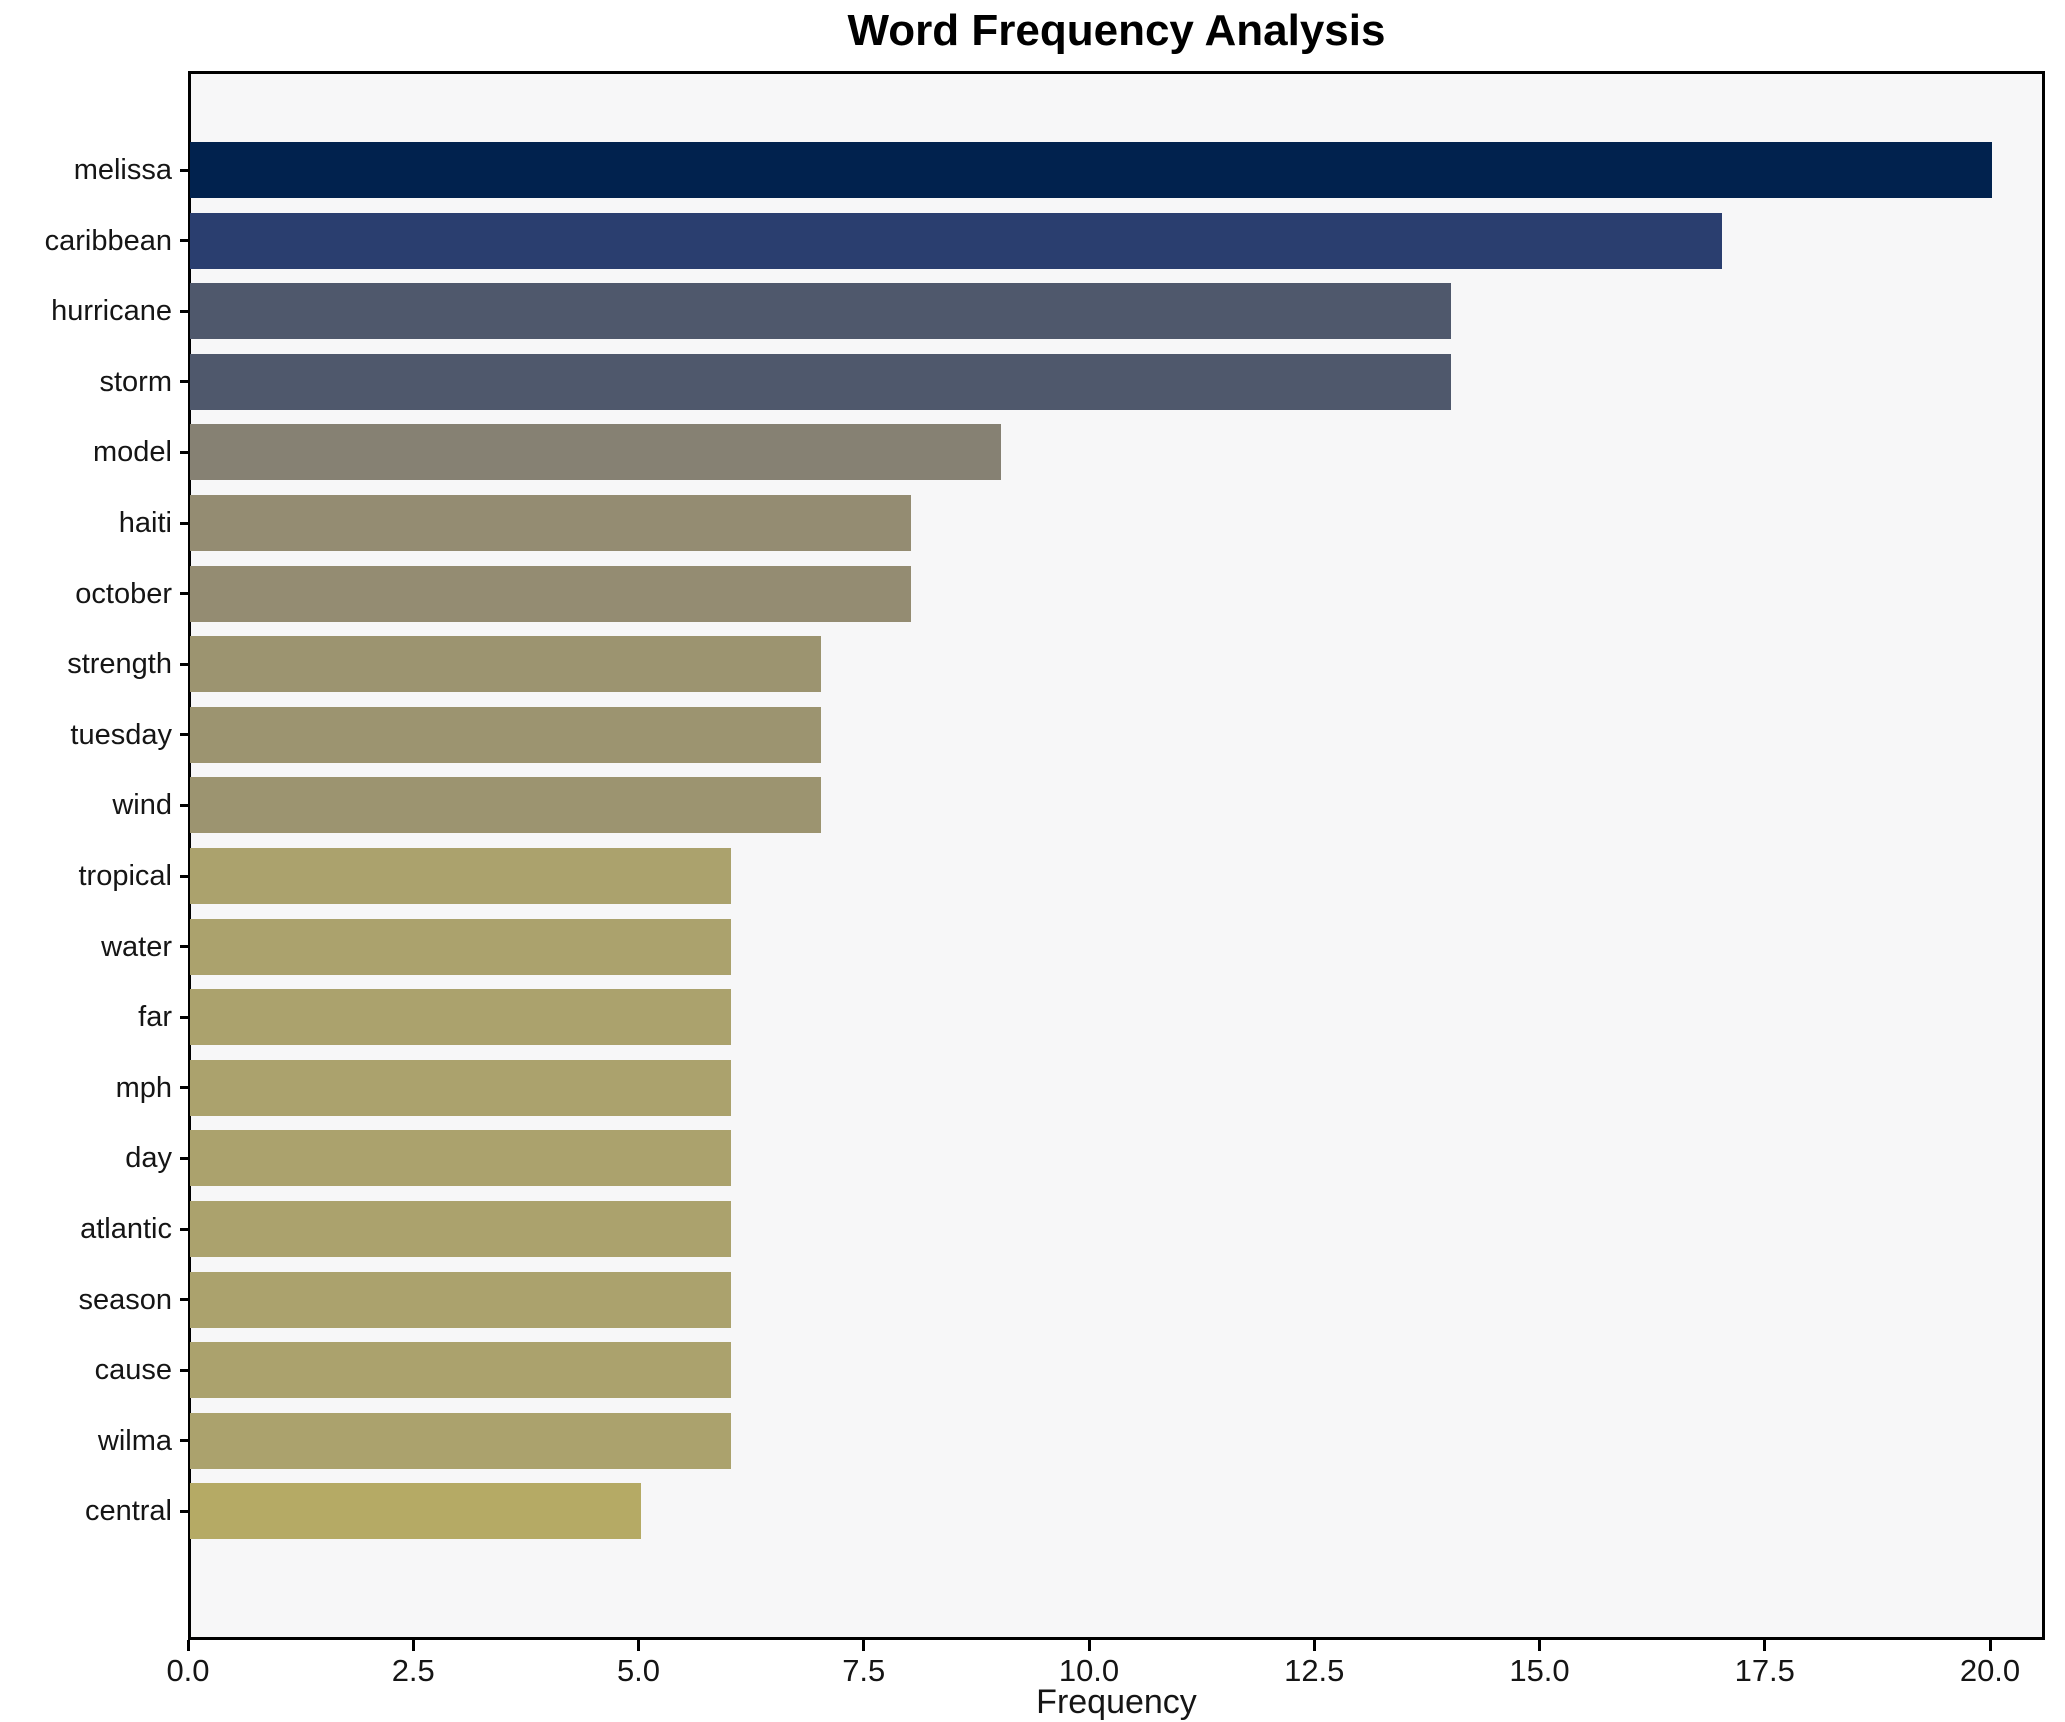 This screenshot has width=2065, height=1722. I want to click on y-tick-label-hurricane: hurricane, so click(111, 311).